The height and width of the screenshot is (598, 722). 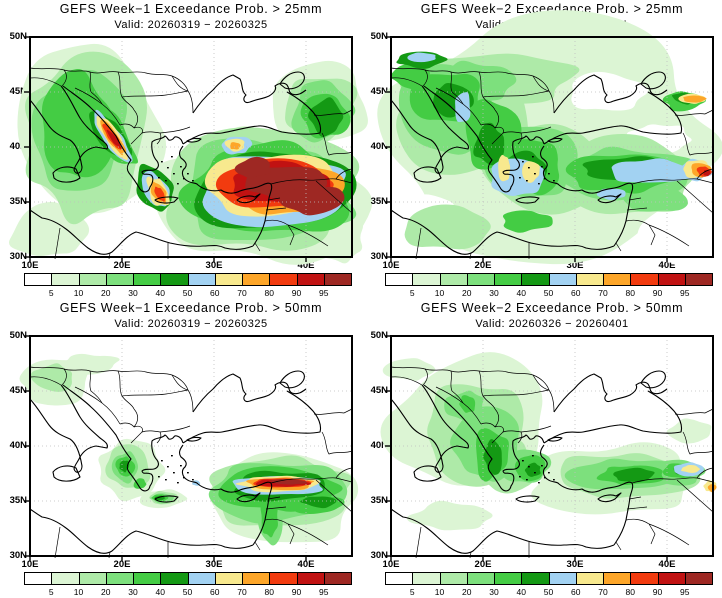 What do you see at coordinates (552, 308) in the screenshot?
I see `panel-title: GEFS Week−2 Exceedance Prob. > 50mm` at bounding box center [552, 308].